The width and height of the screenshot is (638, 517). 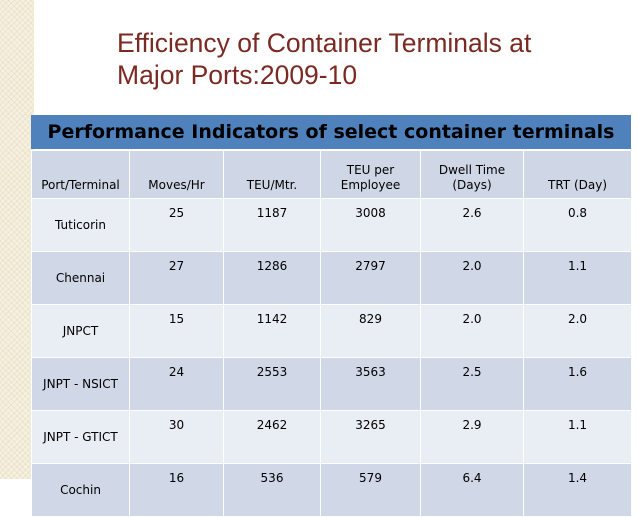 I want to click on cell-teu-employee: 2797, so click(x=370, y=278).